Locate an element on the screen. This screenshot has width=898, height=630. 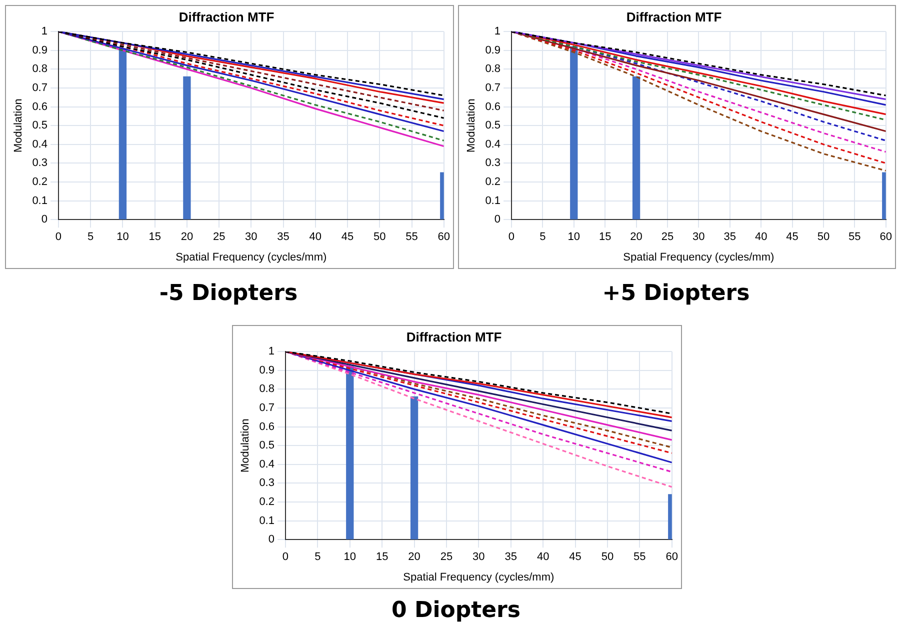
text: +5 Diopters is located at coordinates (676, 293).